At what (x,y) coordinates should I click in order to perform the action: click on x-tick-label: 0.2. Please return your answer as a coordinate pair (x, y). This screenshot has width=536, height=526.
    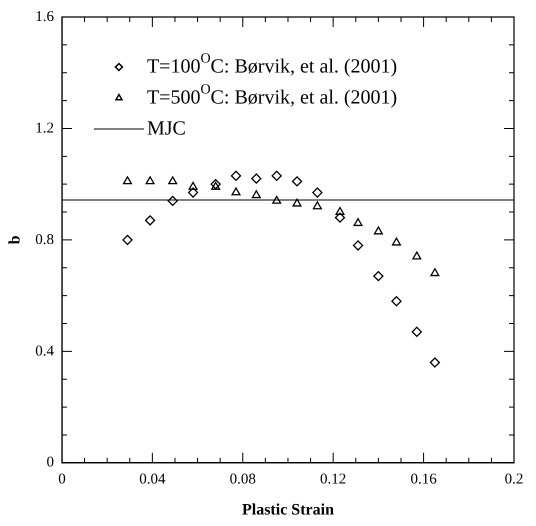
    Looking at the image, I should click on (514, 480).